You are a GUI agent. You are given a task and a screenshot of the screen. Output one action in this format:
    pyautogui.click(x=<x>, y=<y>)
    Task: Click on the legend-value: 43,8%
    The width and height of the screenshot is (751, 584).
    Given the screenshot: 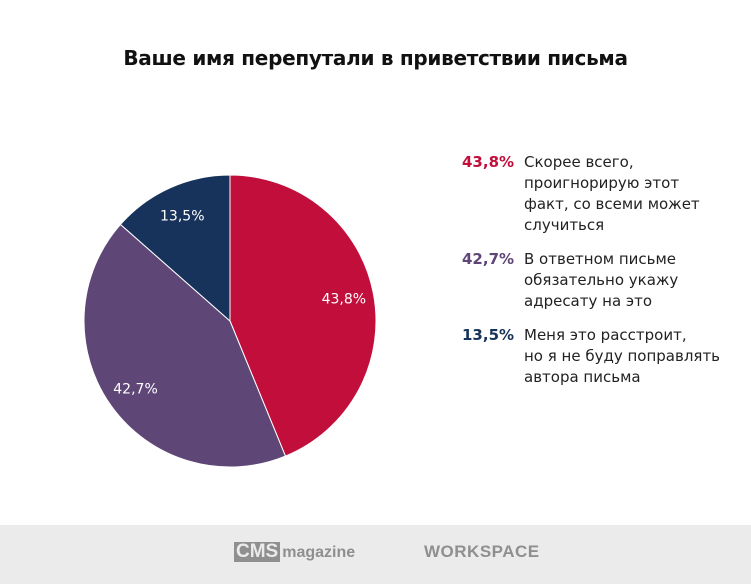 What is the action you would take?
    pyautogui.click(x=488, y=162)
    